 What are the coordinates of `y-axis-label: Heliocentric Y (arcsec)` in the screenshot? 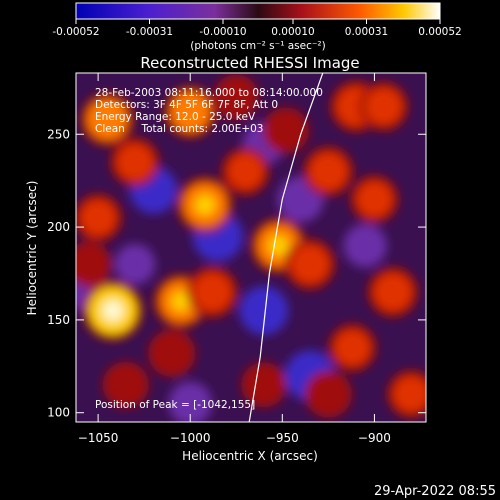 It's located at (32, 248).